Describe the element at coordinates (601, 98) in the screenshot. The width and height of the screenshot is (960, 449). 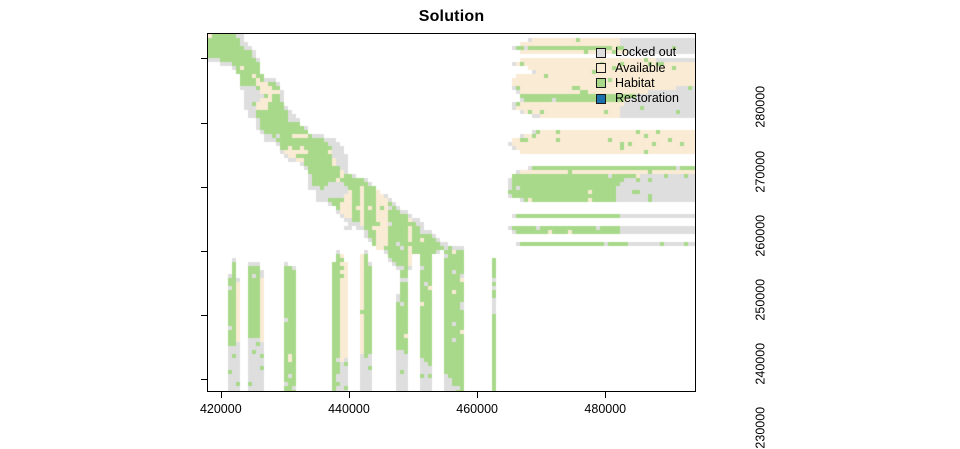
I see `legend-swatch-restoration` at that location.